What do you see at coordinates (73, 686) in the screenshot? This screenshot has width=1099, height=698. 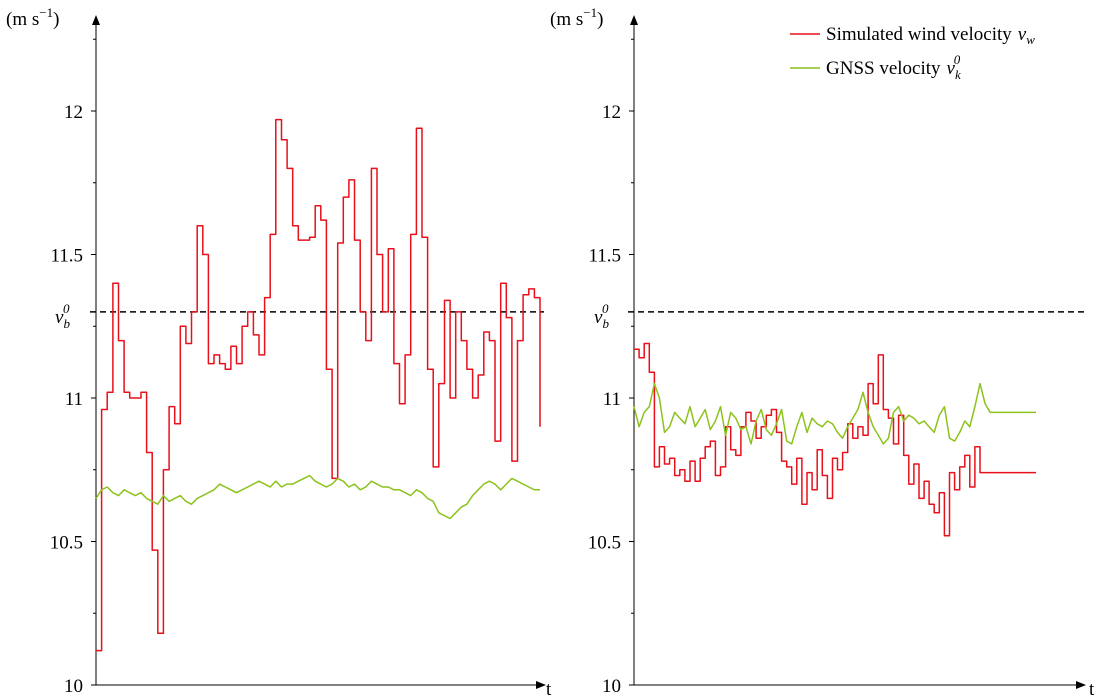 I see `left-y-tick-label: 10` at bounding box center [73, 686].